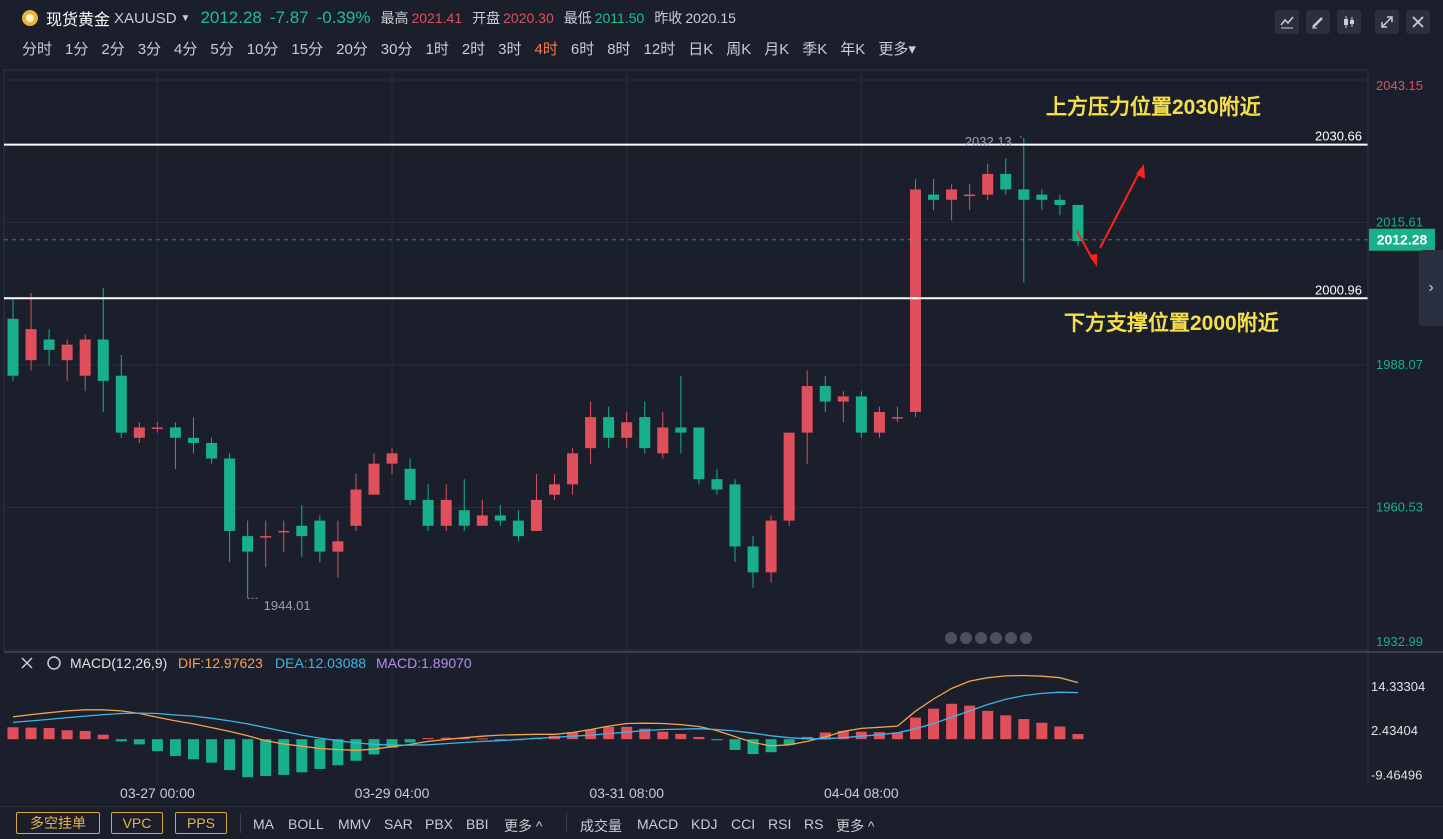 This screenshot has width=1443, height=839. I want to click on line-tool-icon, so click(1287, 22).